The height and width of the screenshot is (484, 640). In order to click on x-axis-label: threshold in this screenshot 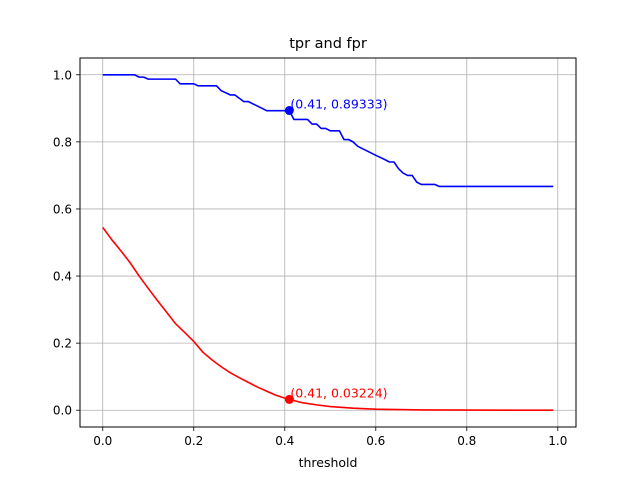, I will do `click(328, 462)`.